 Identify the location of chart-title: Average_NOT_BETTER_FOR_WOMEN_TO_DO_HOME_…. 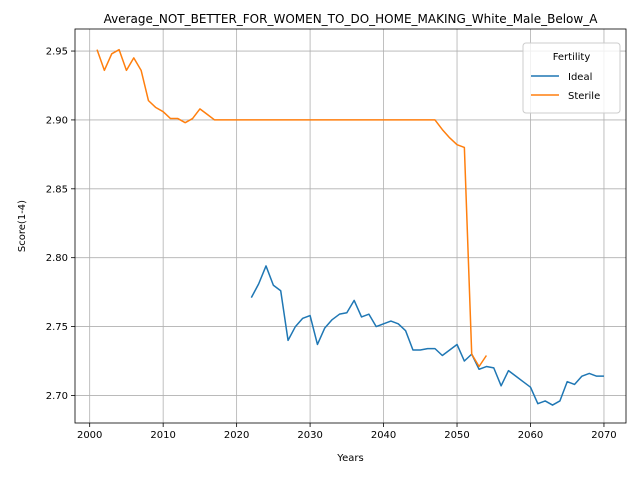
(351, 19).